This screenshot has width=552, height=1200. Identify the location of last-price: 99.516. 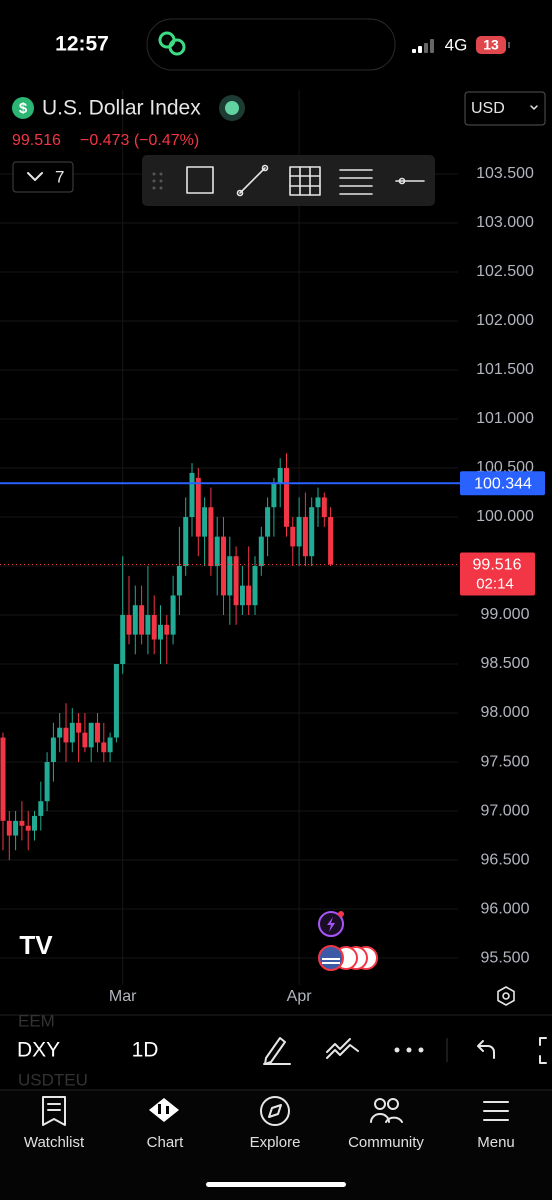
(36, 140).